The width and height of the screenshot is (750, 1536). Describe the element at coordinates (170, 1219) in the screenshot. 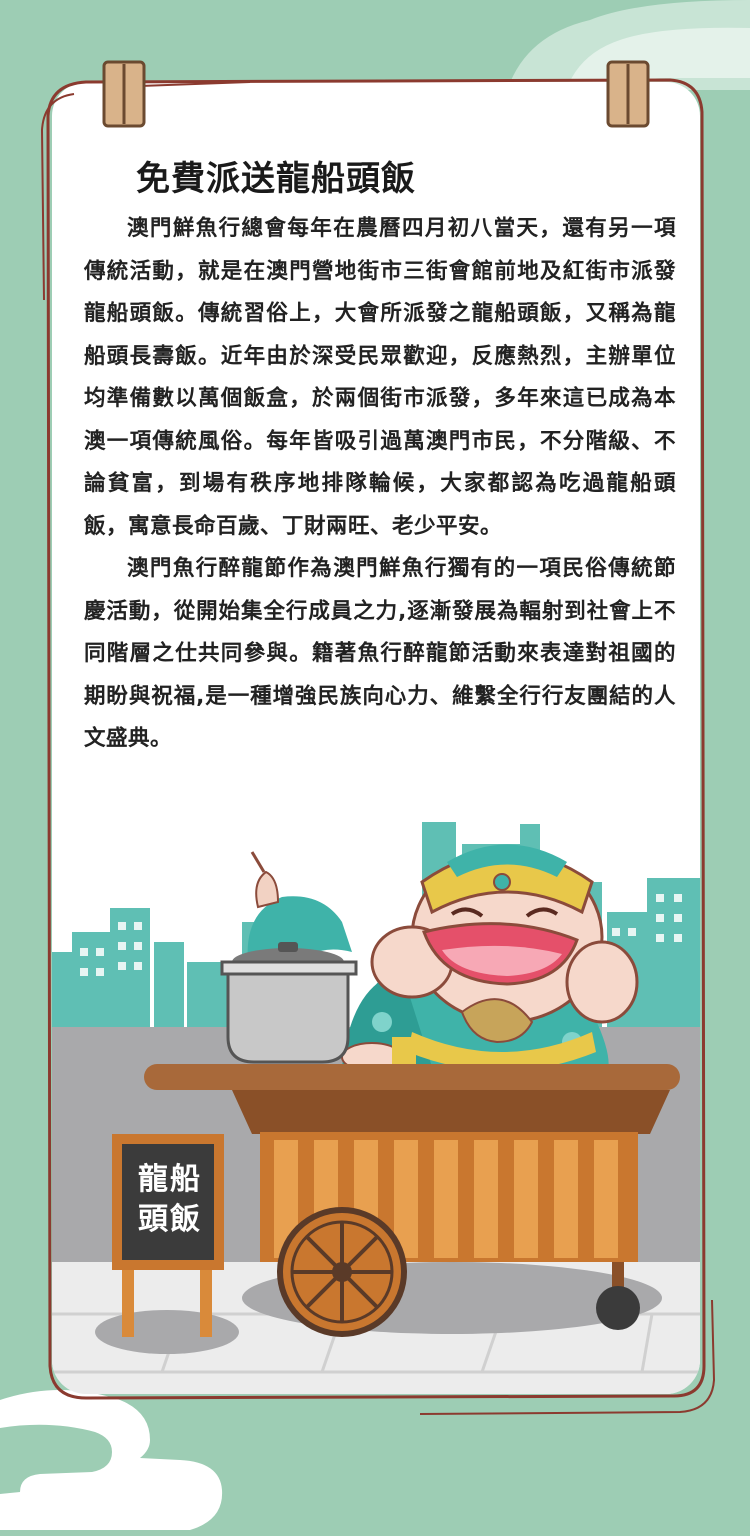

I see `sign-line-2: 頭飯` at that location.